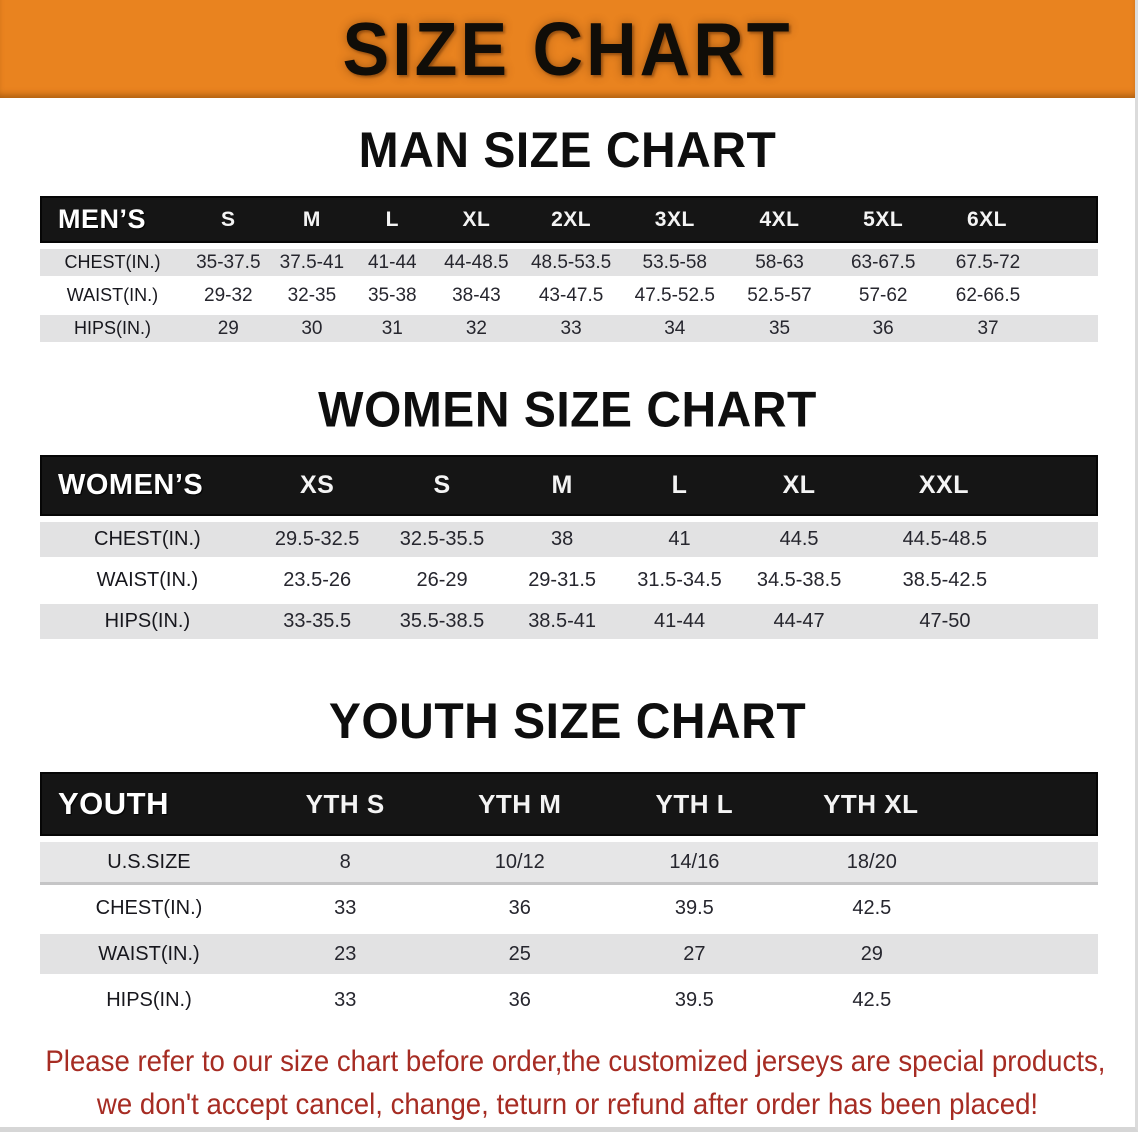 The image size is (1138, 1132). I want to click on value-cell: 38.5-41, so click(562, 621).